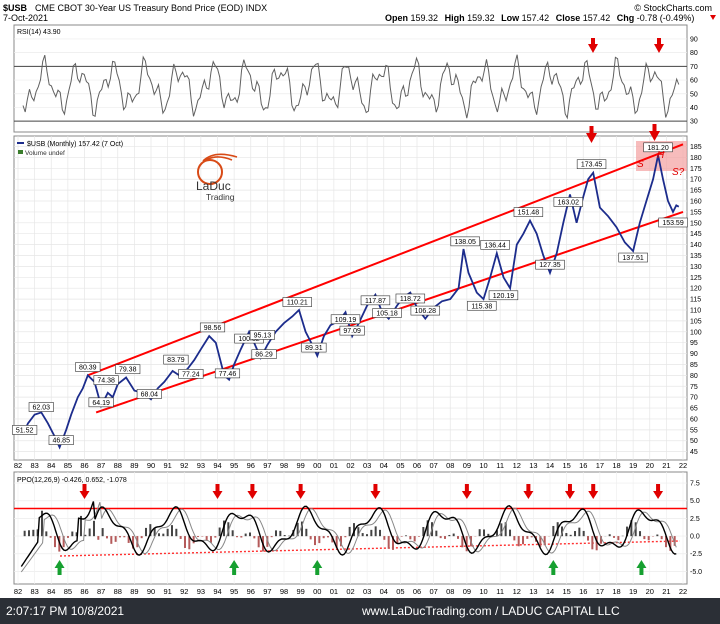 The width and height of the screenshot is (720, 624). Describe the element at coordinates (433, 465) in the screenshot. I see `x-tick-label: 07` at that location.